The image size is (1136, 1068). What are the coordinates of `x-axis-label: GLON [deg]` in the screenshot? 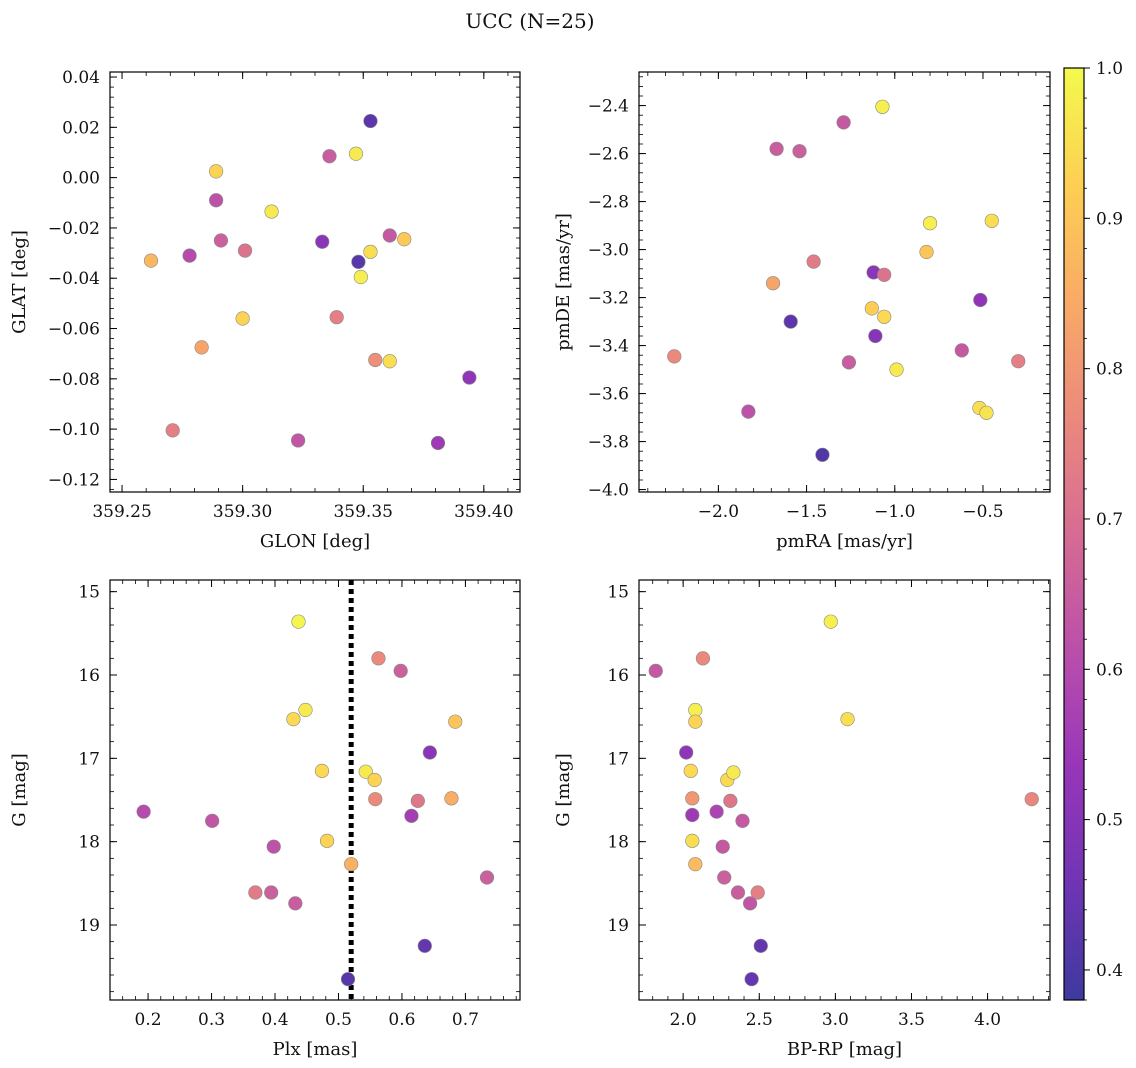 It's located at (315, 541).